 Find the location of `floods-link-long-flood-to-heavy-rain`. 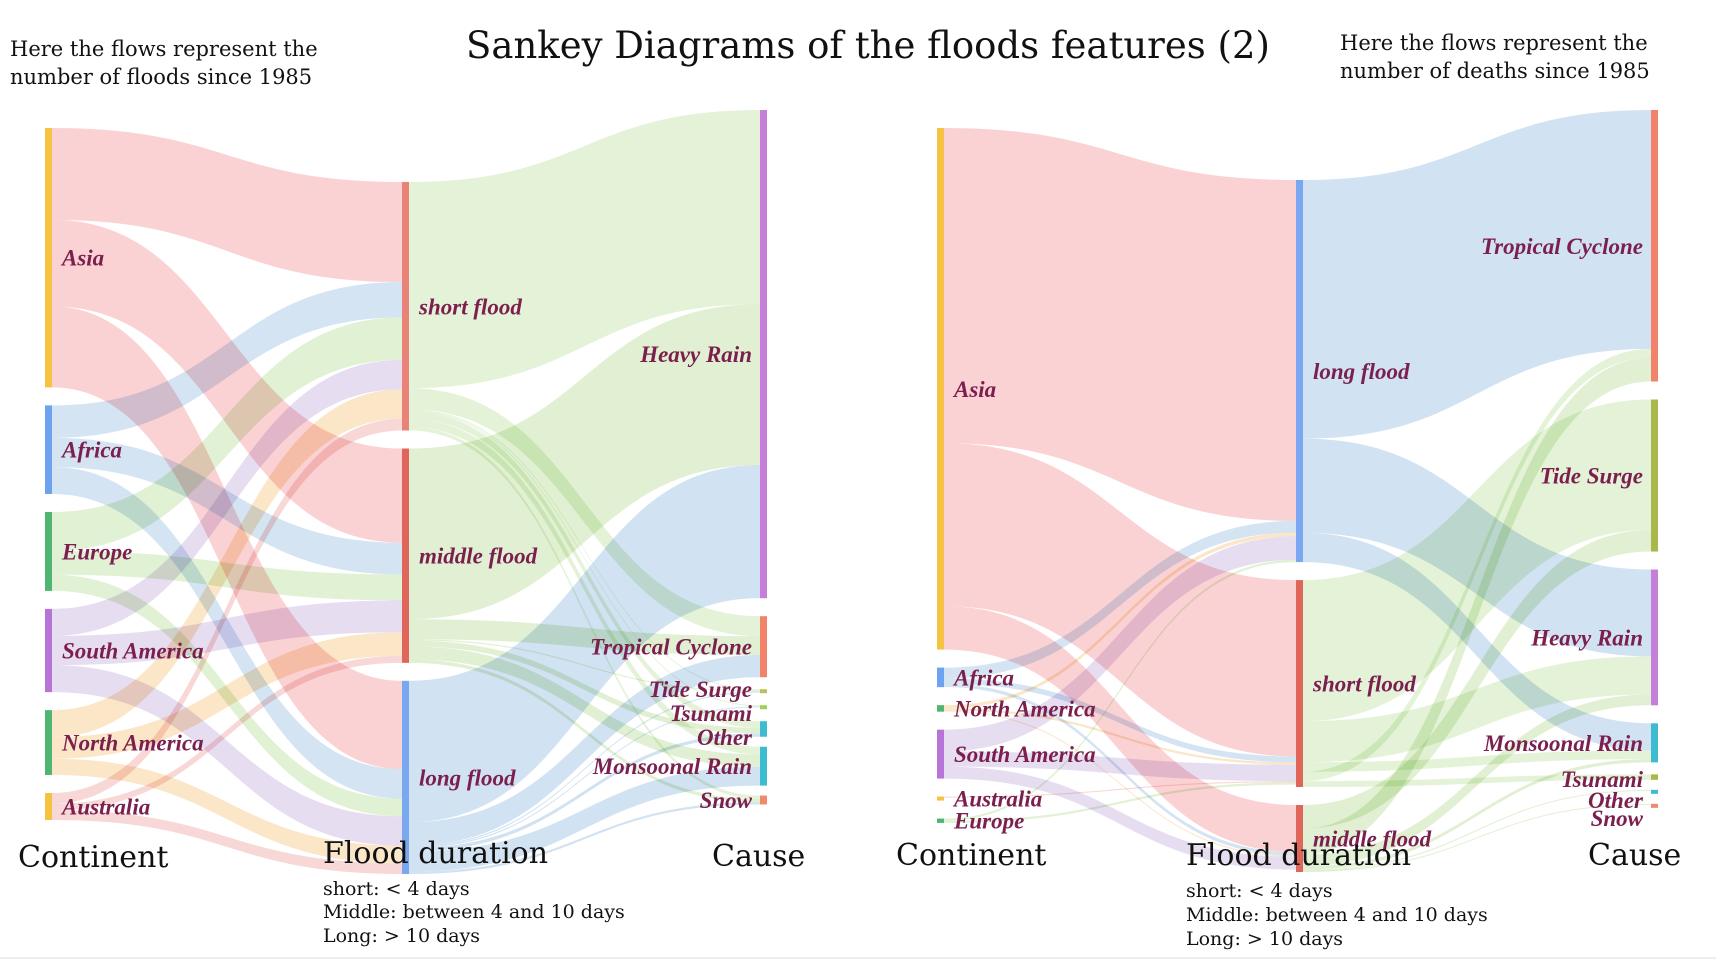

floods-link-long-flood-to-heavy-rain is located at coordinates (584, 644).